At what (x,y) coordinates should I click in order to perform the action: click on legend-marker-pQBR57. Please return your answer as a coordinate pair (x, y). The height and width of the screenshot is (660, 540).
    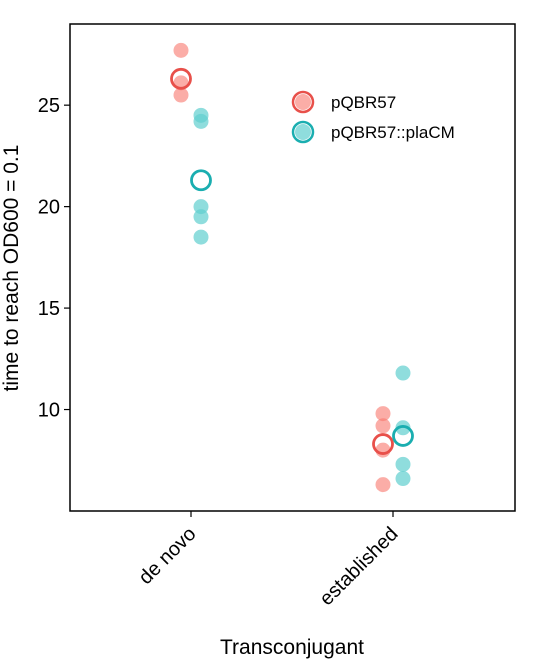
    Looking at the image, I should click on (303, 102).